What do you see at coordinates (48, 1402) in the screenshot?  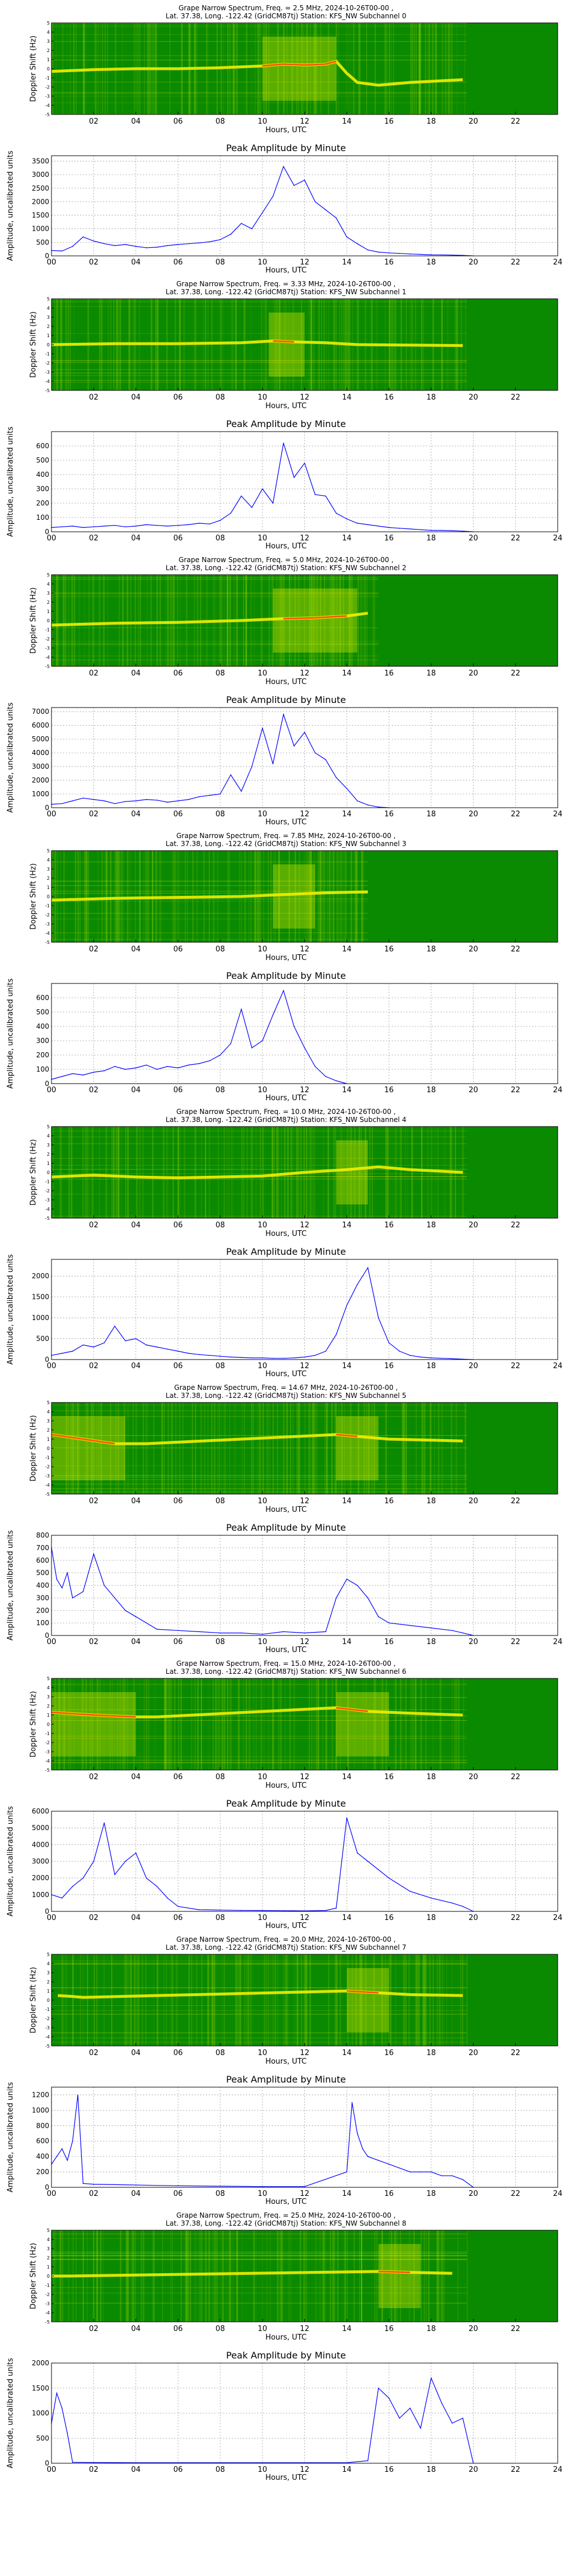 I see `y-tick-label: 5` at bounding box center [48, 1402].